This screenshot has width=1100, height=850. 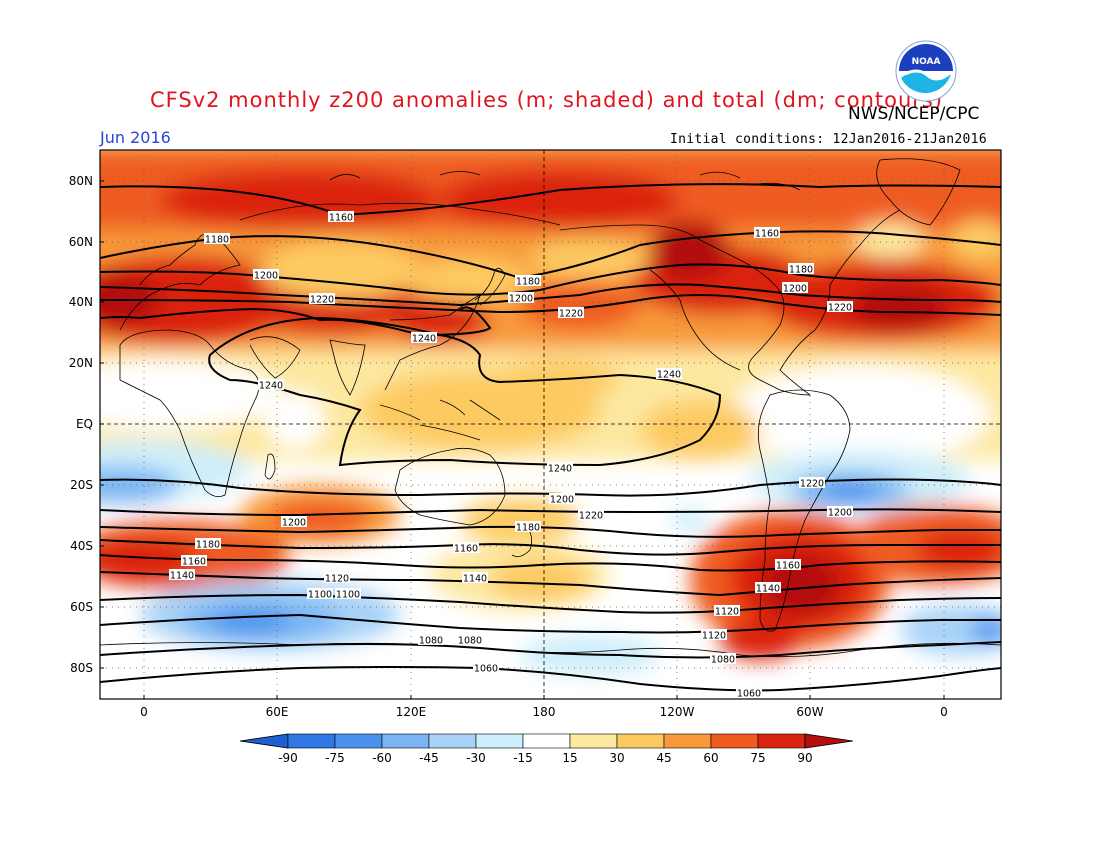 What do you see at coordinates (135, 137) in the screenshot?
I see `forecast-month: Jun 2016` at bounding box center [135, 137].